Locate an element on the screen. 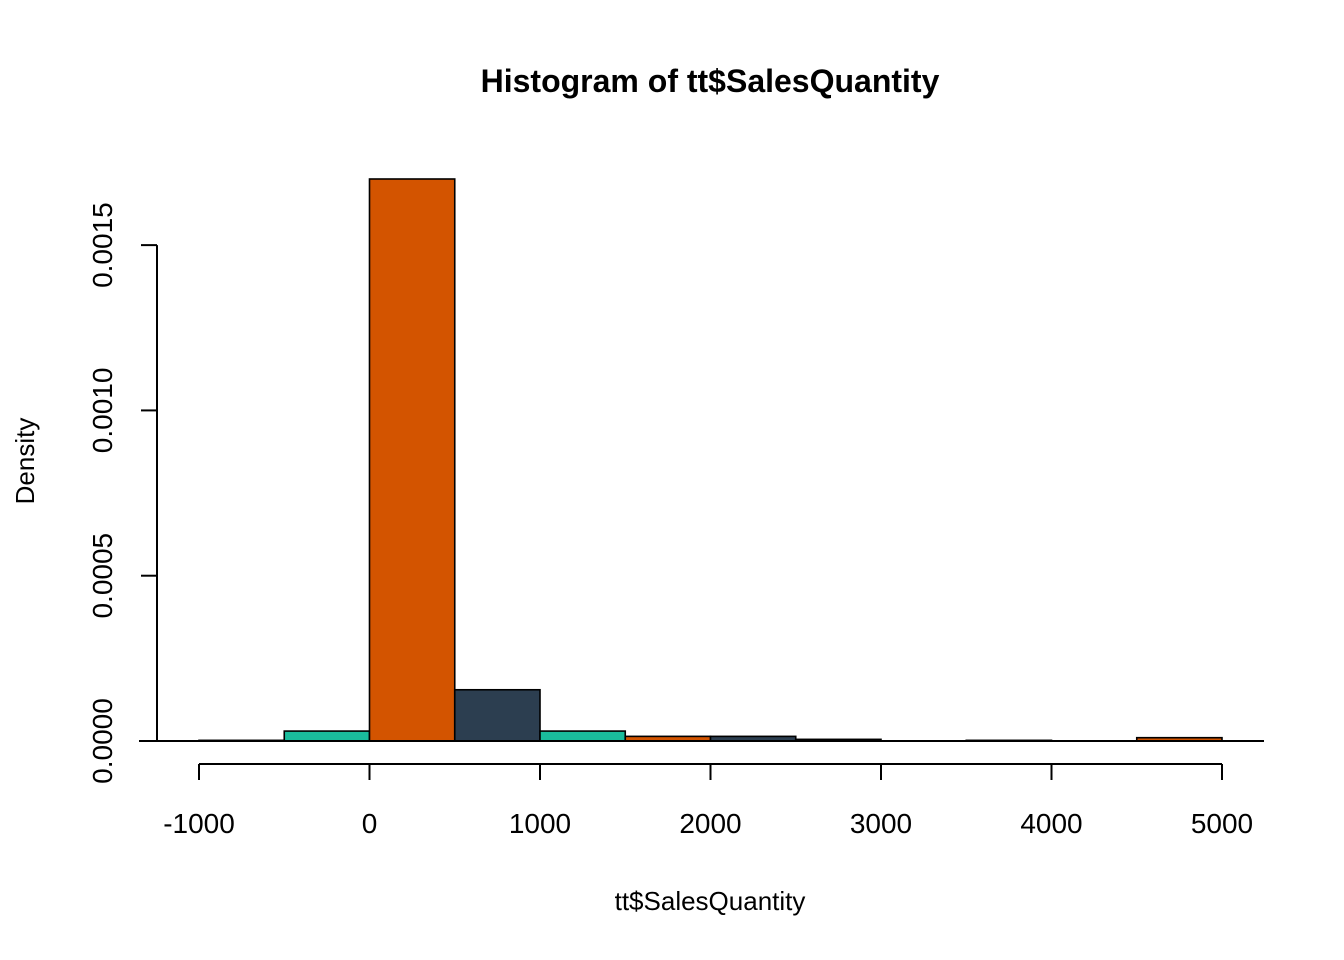  y-tick-label-0: 0.0000 is located at coordinates (102, 741).